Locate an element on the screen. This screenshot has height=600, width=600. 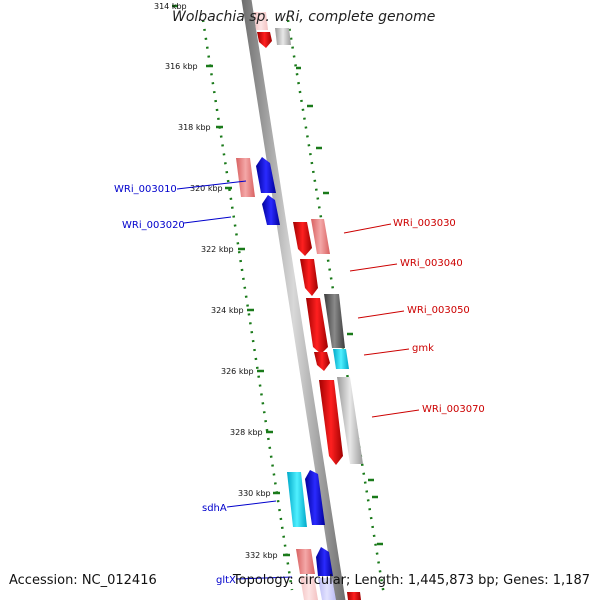
tick-label-328: 328 kbp is located at coordinates (246, 432).